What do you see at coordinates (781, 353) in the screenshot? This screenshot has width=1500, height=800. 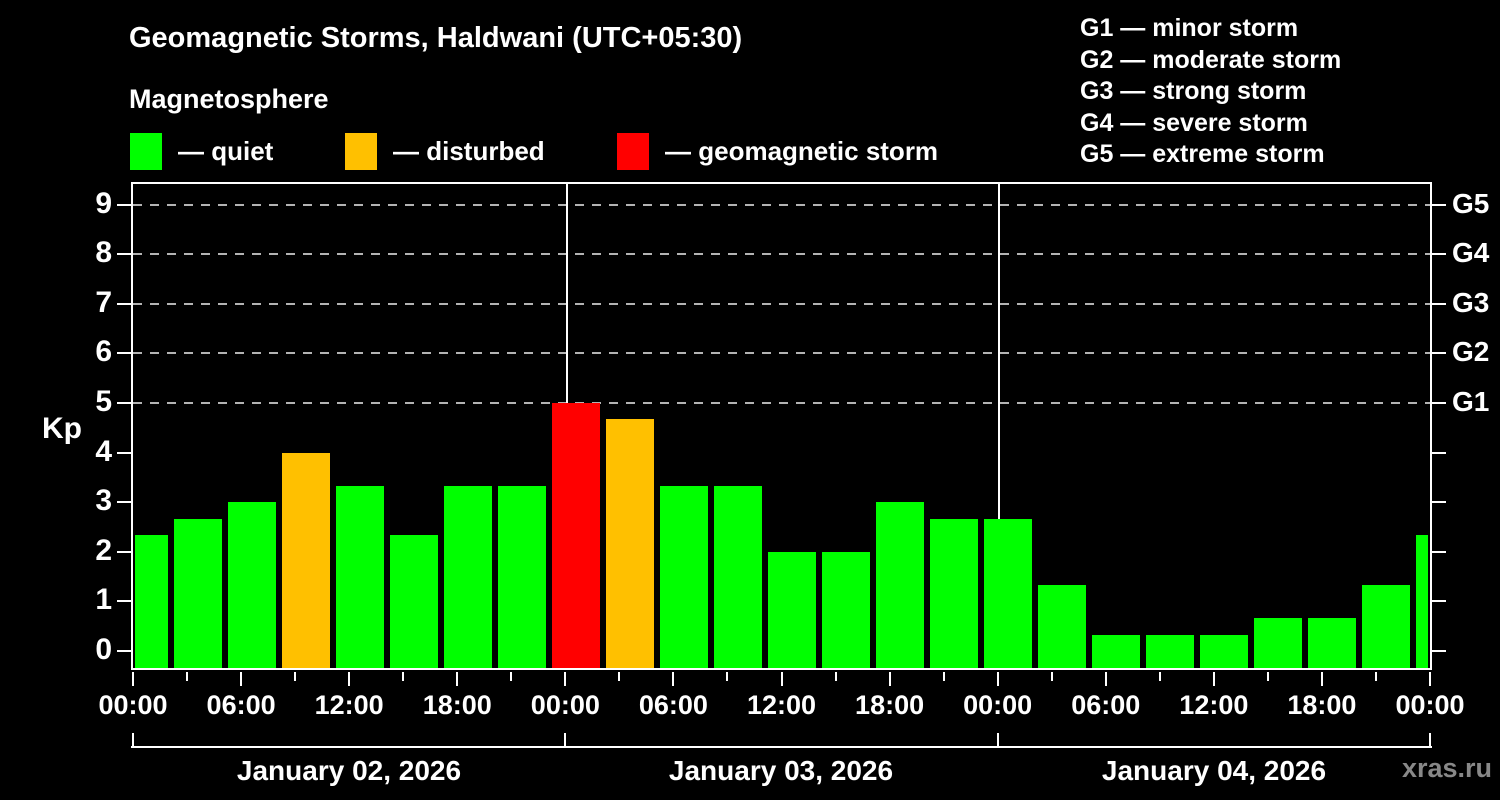 I see `g-level-gridline-kp6` at bounding box center [781, 353].